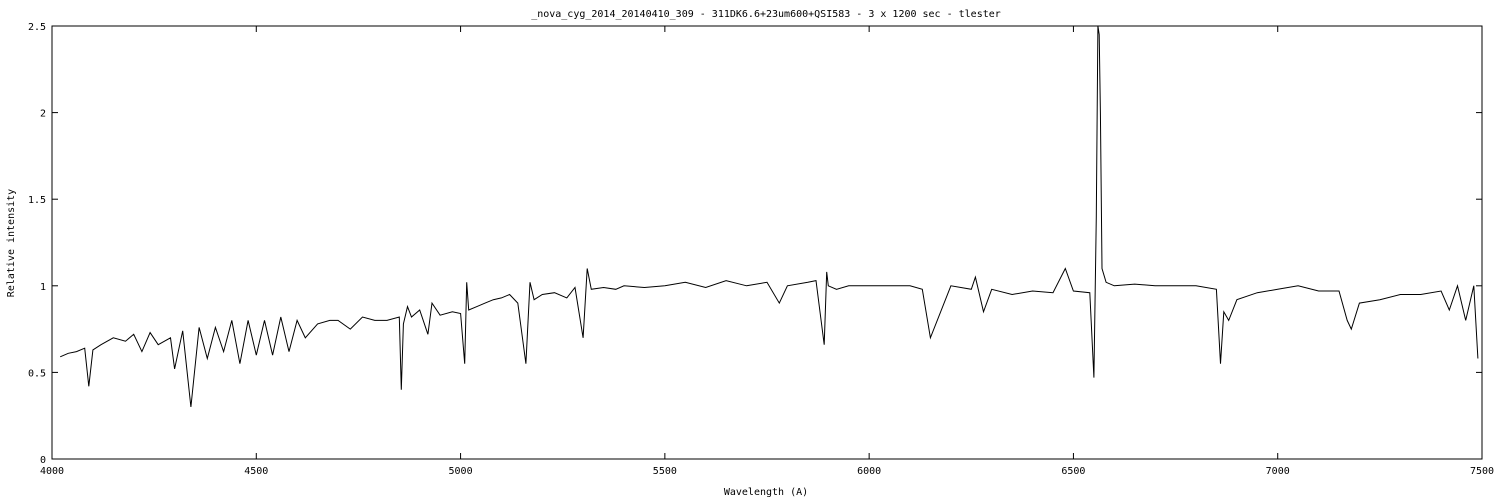 The image size is (1500, 500). Describe the element at coordinates (43, 460) in the screenshot. I see `y-tick-label: 0` at that location.